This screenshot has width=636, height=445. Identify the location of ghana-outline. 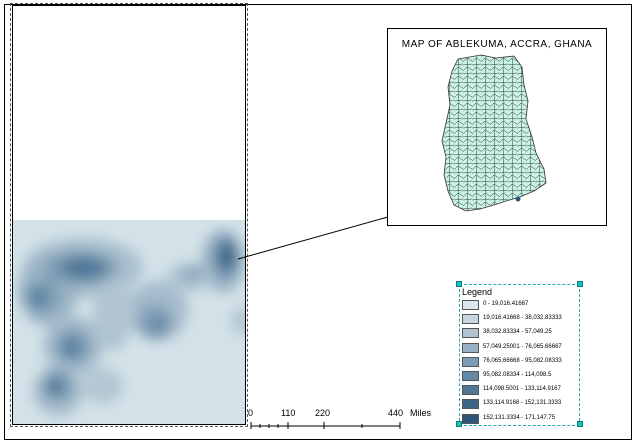
(494, 133).